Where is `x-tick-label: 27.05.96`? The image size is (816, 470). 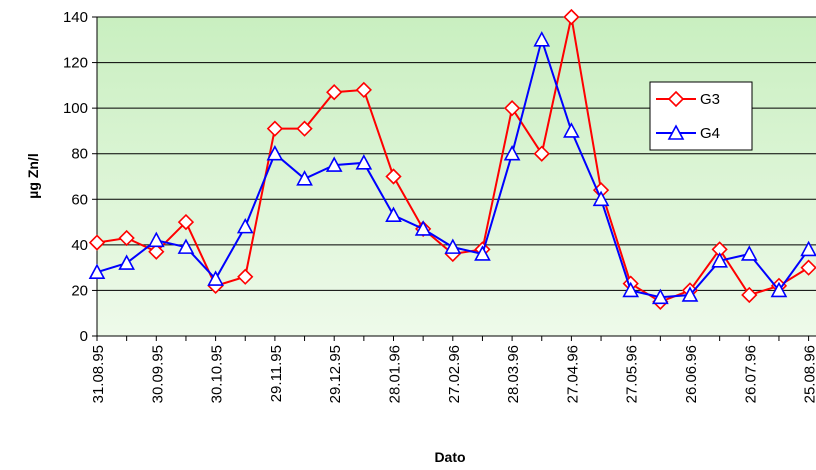 x-tick-label: 27.05.96 is located at coordinates (632, 374).